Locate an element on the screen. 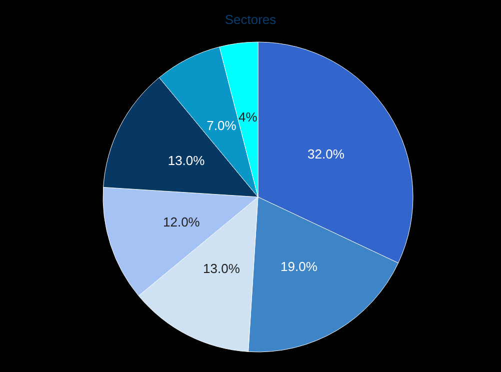  chart-title: Sectores is located at coordinates (250, 19).